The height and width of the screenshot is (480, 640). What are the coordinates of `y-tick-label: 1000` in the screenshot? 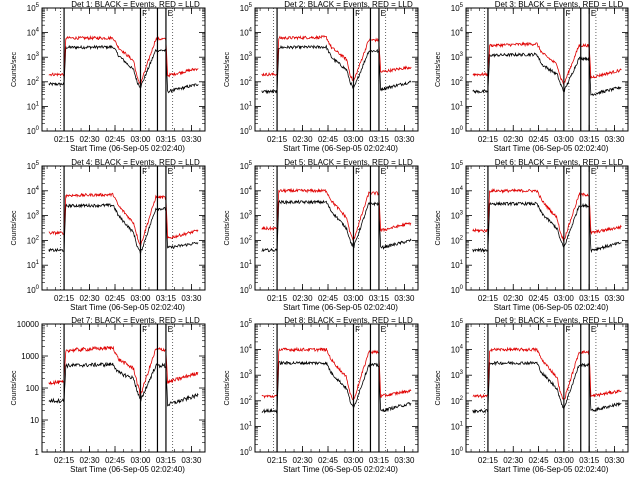 It's located at (30, 356).